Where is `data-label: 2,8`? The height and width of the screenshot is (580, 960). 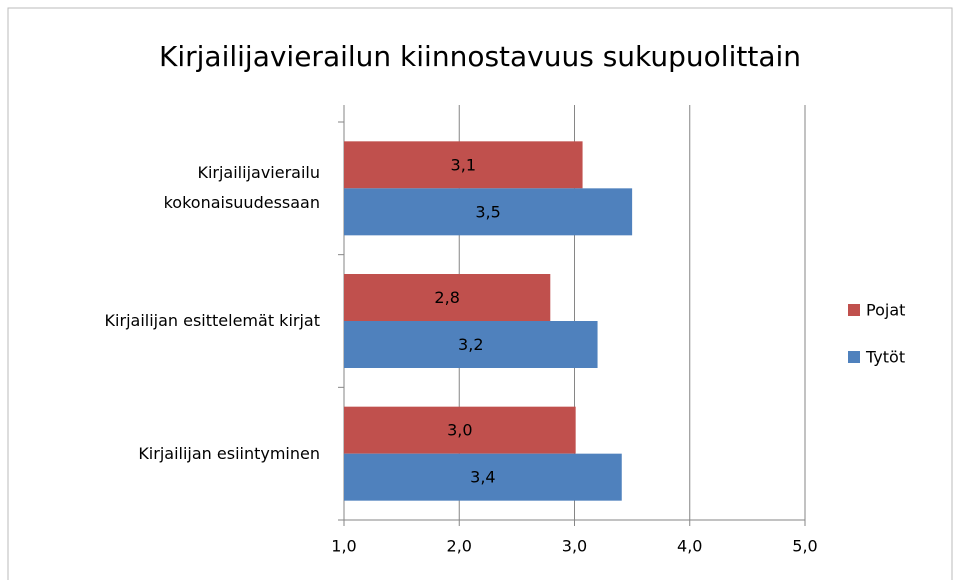
data-label: 2,8 is located at coordinates (446, 297).